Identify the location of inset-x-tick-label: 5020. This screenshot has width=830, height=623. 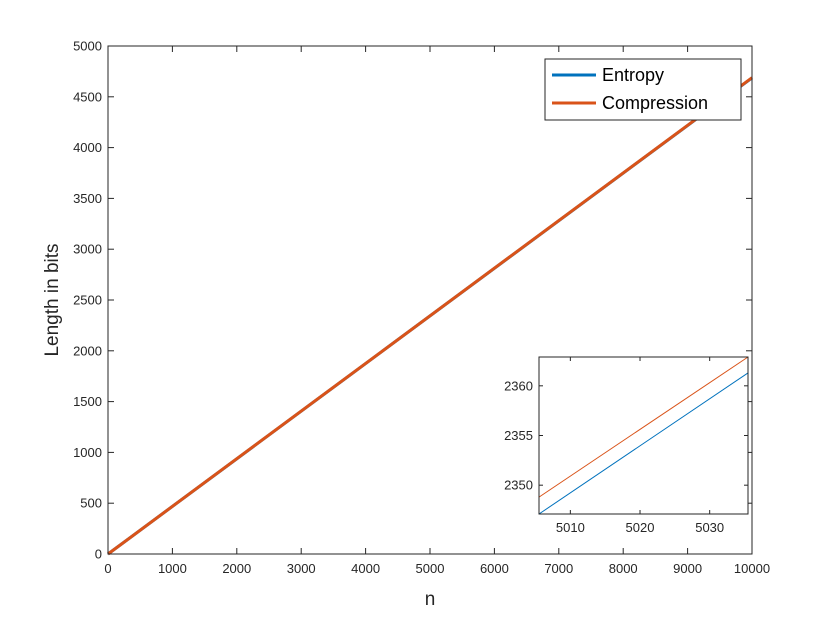
(640, 527).